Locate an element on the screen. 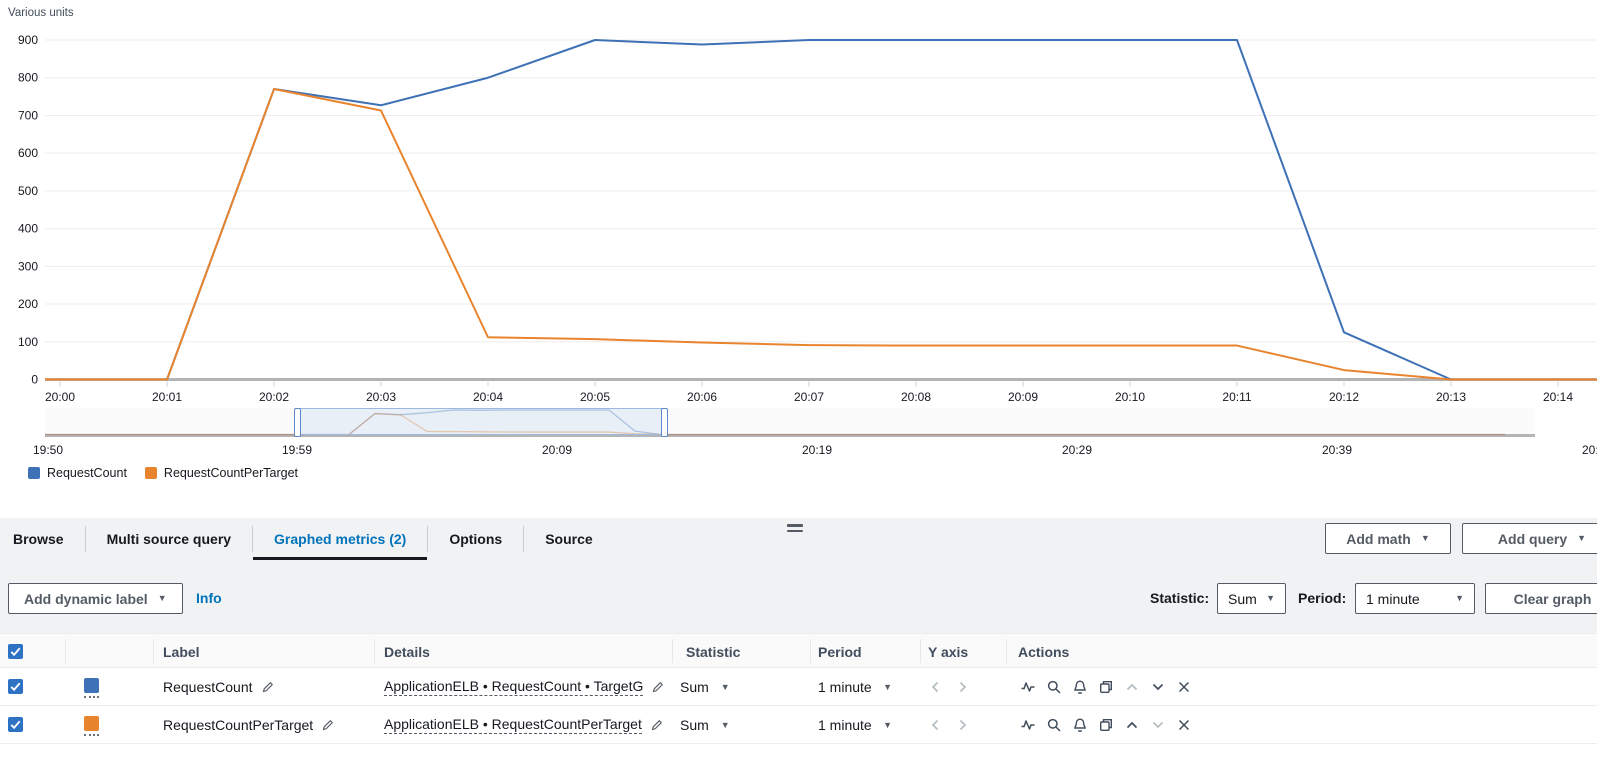  brush-time-label: 20:19 is located at coordinates (817, 450).